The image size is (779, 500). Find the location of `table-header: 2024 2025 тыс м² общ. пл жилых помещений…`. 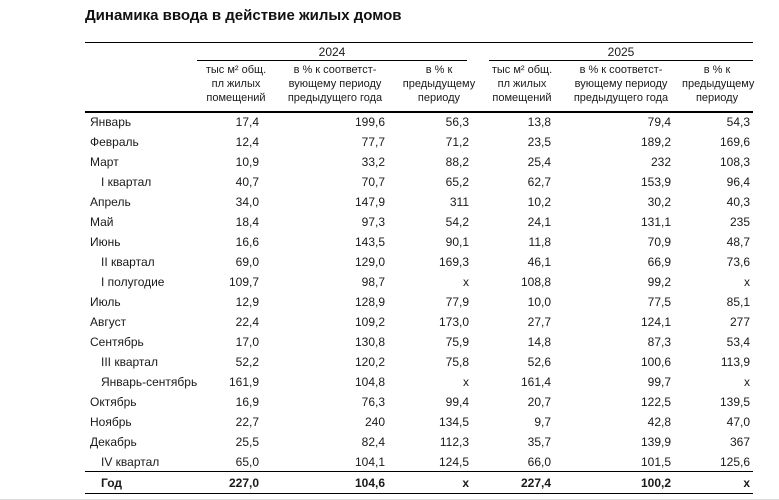

table-header: 2024 2025 тыс м² общ. пл жилых помещений… is located at coordinates (419, 77).